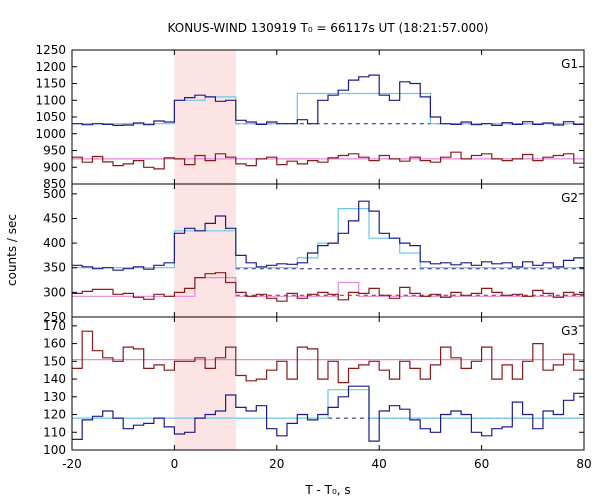 This screenshot has width=600, height=504. Describe the element at coordinates (54, 184) in the screenshot. I see `y-tick-label: 850` at that location.